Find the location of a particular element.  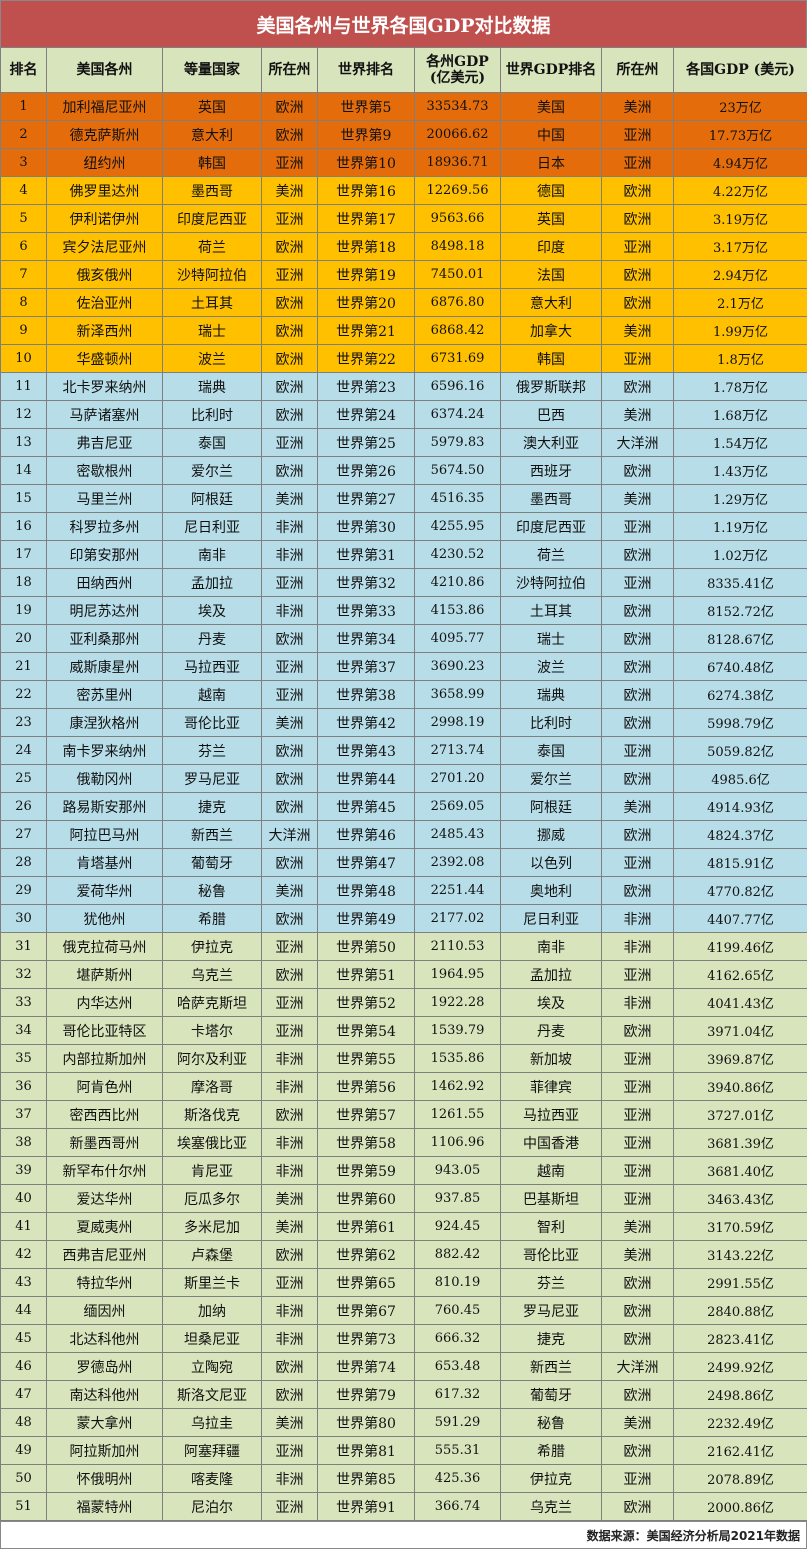

country-gdp-cell: 5998.79亿 is located at coordinates (740, 722).